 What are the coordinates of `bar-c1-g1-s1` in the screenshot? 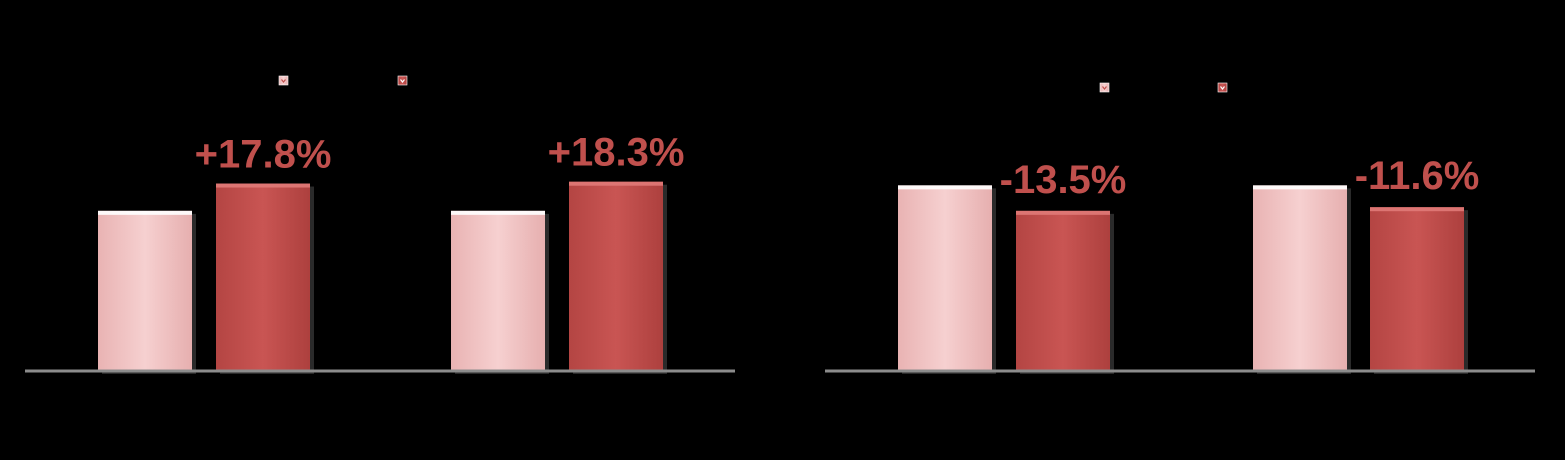 It's located at (145, 290).